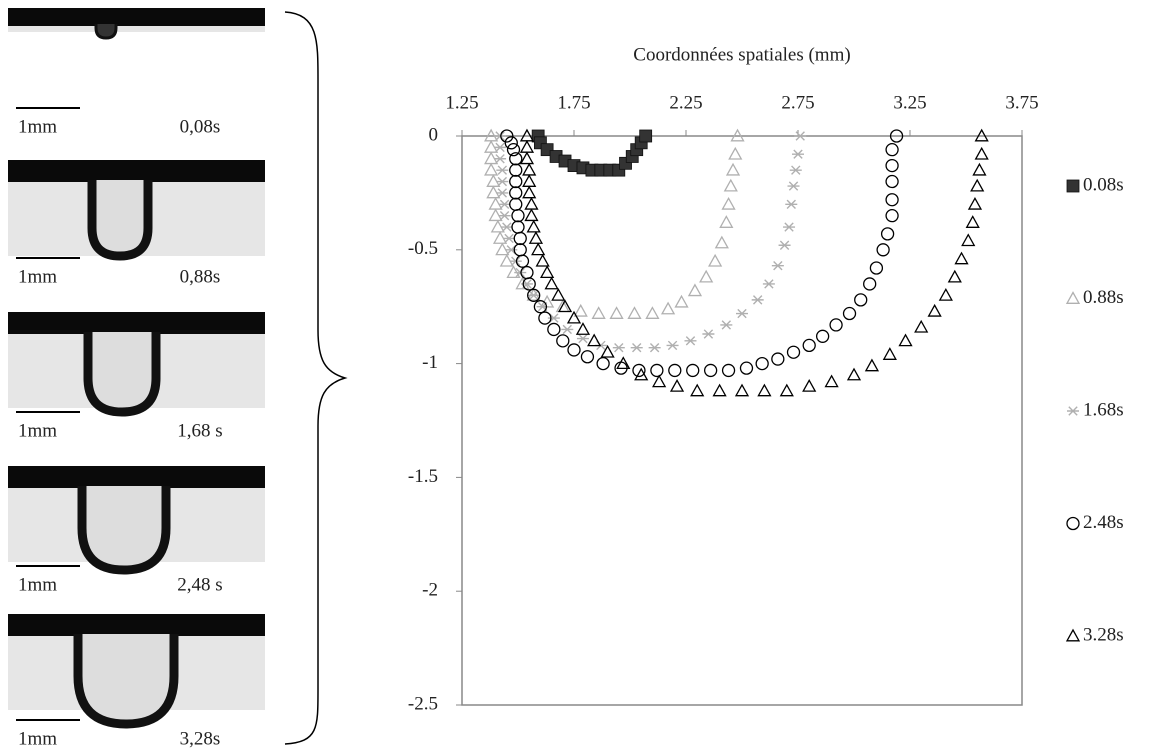  I want to click on time-label: 1,68 s, so click(199, 430).